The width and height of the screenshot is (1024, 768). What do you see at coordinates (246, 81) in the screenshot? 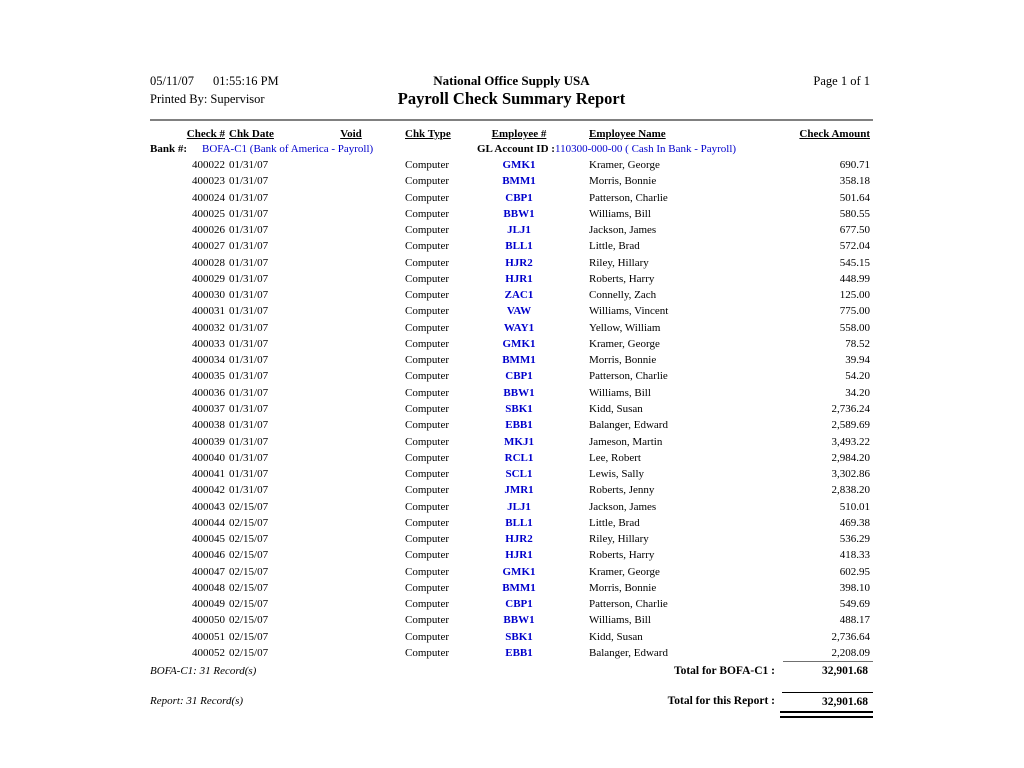
I see `print-time: 01:55:16 PM` at bounding box center [246, 81].